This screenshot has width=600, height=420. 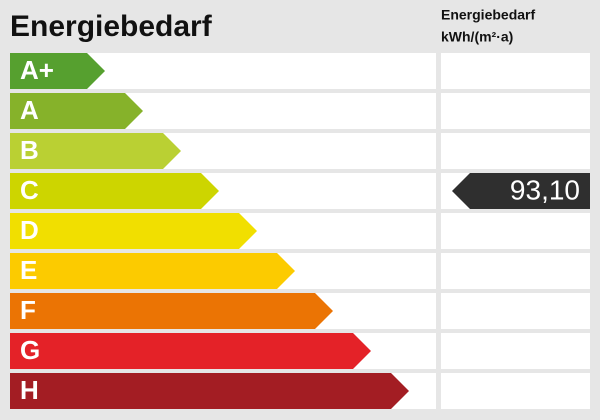 I want to click on class-label: C, so click(x=29, y=190).